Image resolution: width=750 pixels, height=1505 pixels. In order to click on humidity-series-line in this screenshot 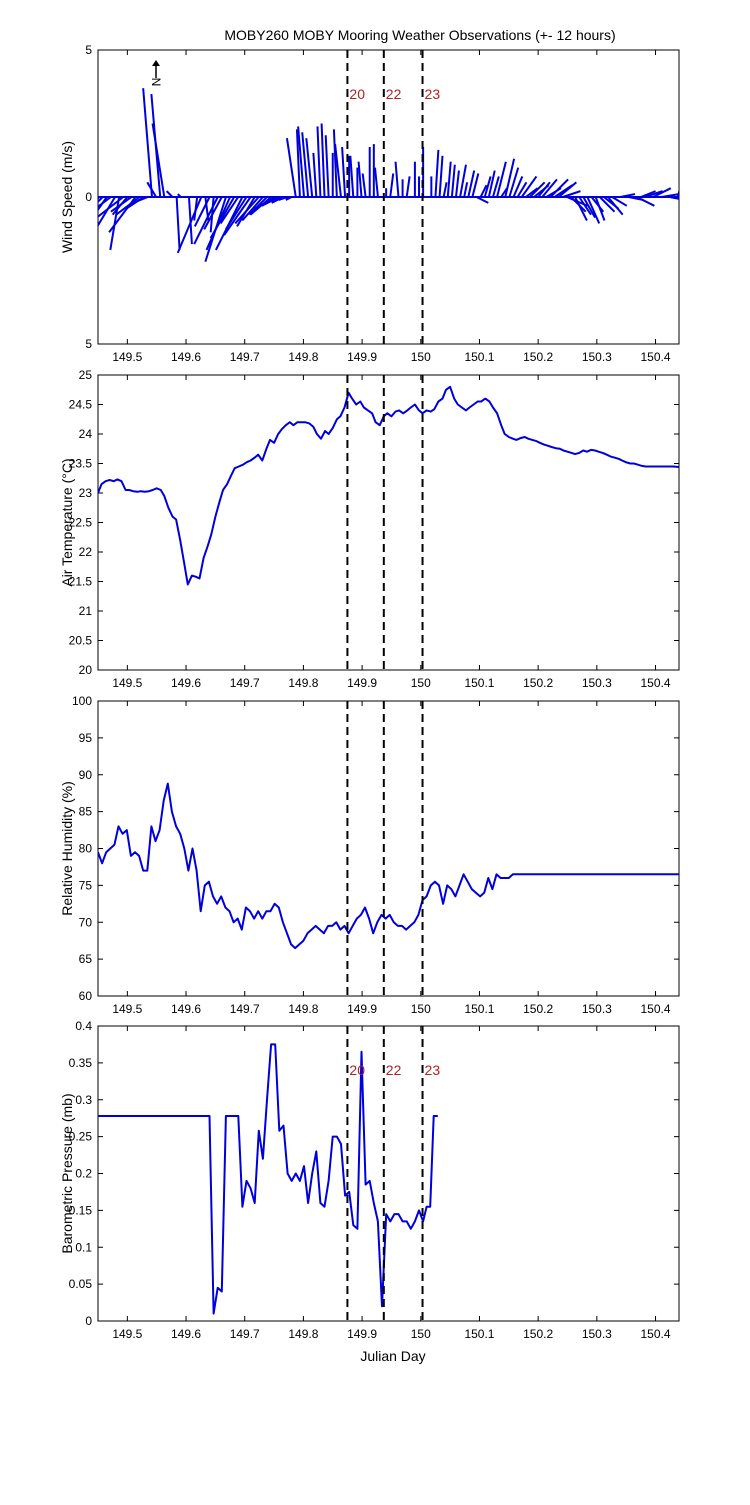, I will do `click(388, 866)`.